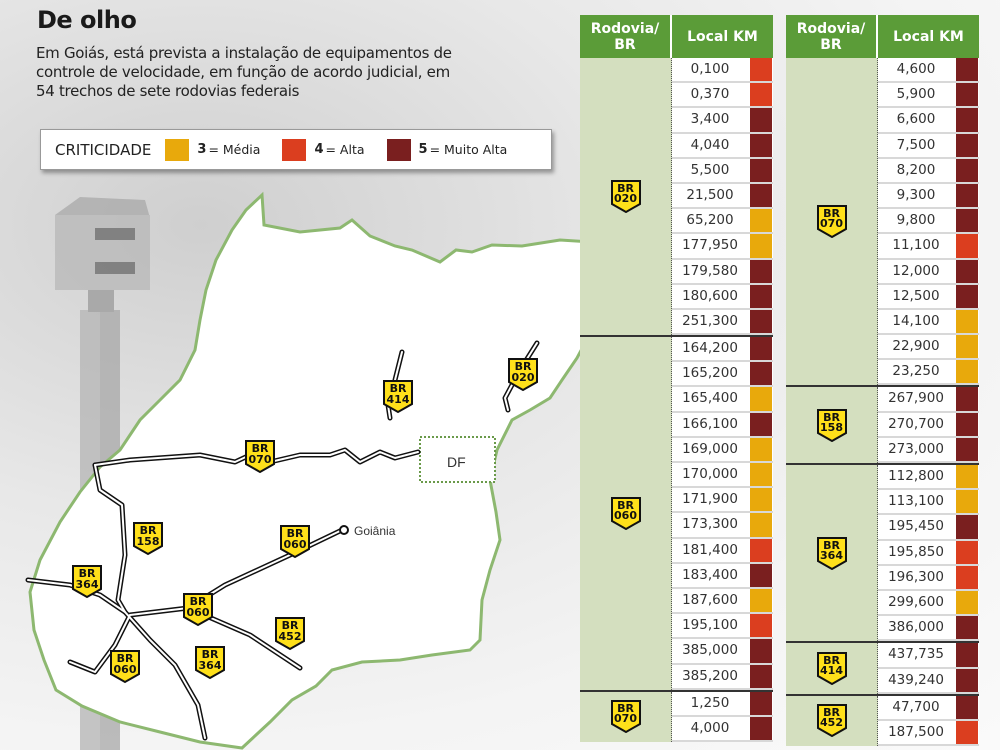 This screenshot has width=1000, height=750. What do you see at coordinates (916, 706) in the screenshot?
I see `km-value: 47,700` at bounding box center [916, 706].